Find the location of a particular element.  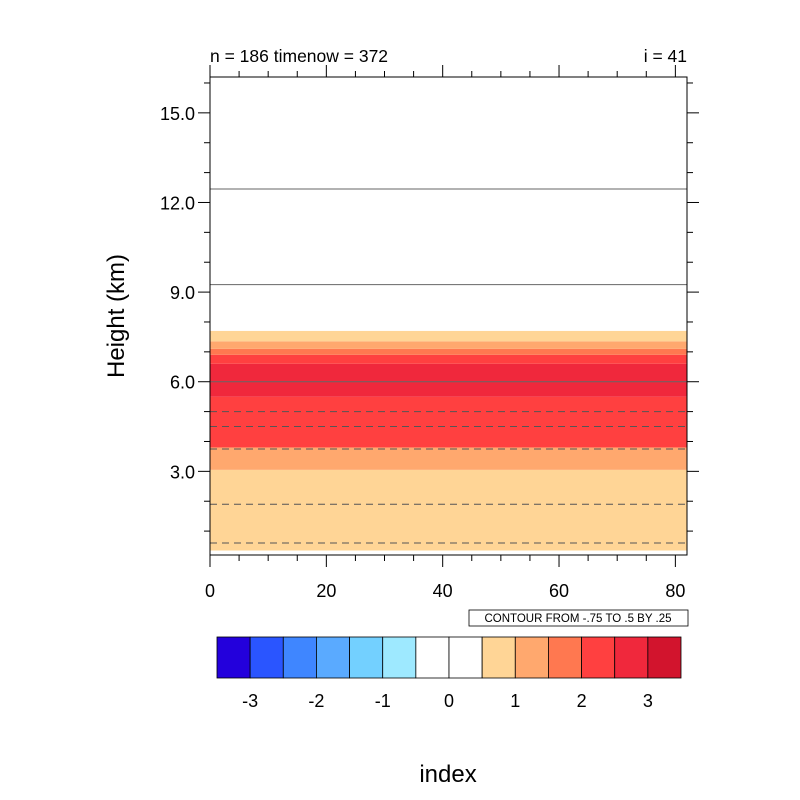

x-tick-label: 40 is located at coordinates (443, 591).